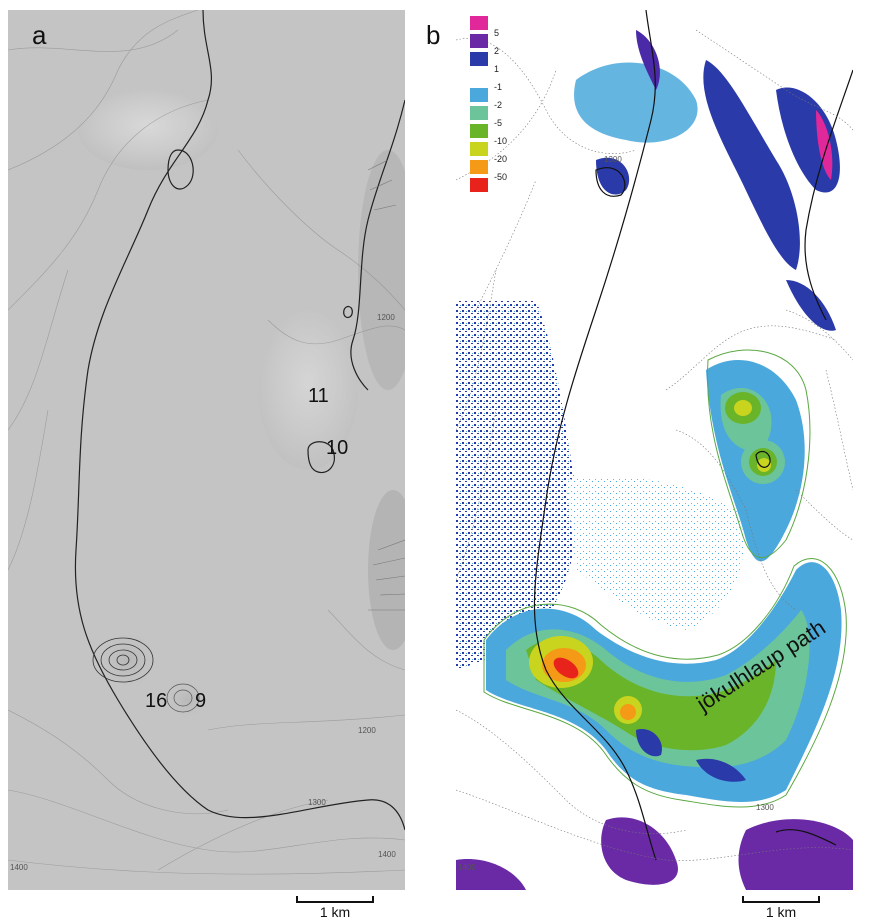 Image resolution: width=869 pixels, height=920 pixels. Describe the element at coordinates (743, 408) in the screenshot. I see `depression-11-core` at that location.